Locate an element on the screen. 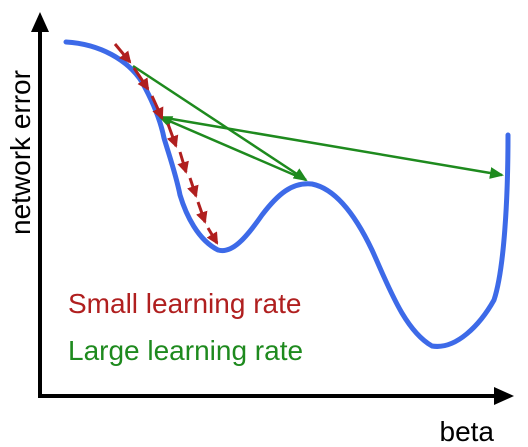 The width and height of the screenshot is (528, 447). x-axis-arrowhead is located at coordinates (504, 396).